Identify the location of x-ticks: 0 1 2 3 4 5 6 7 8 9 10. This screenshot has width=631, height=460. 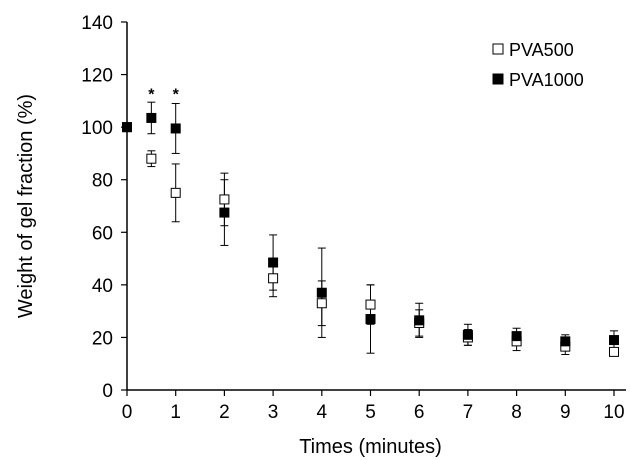
(373, 406).